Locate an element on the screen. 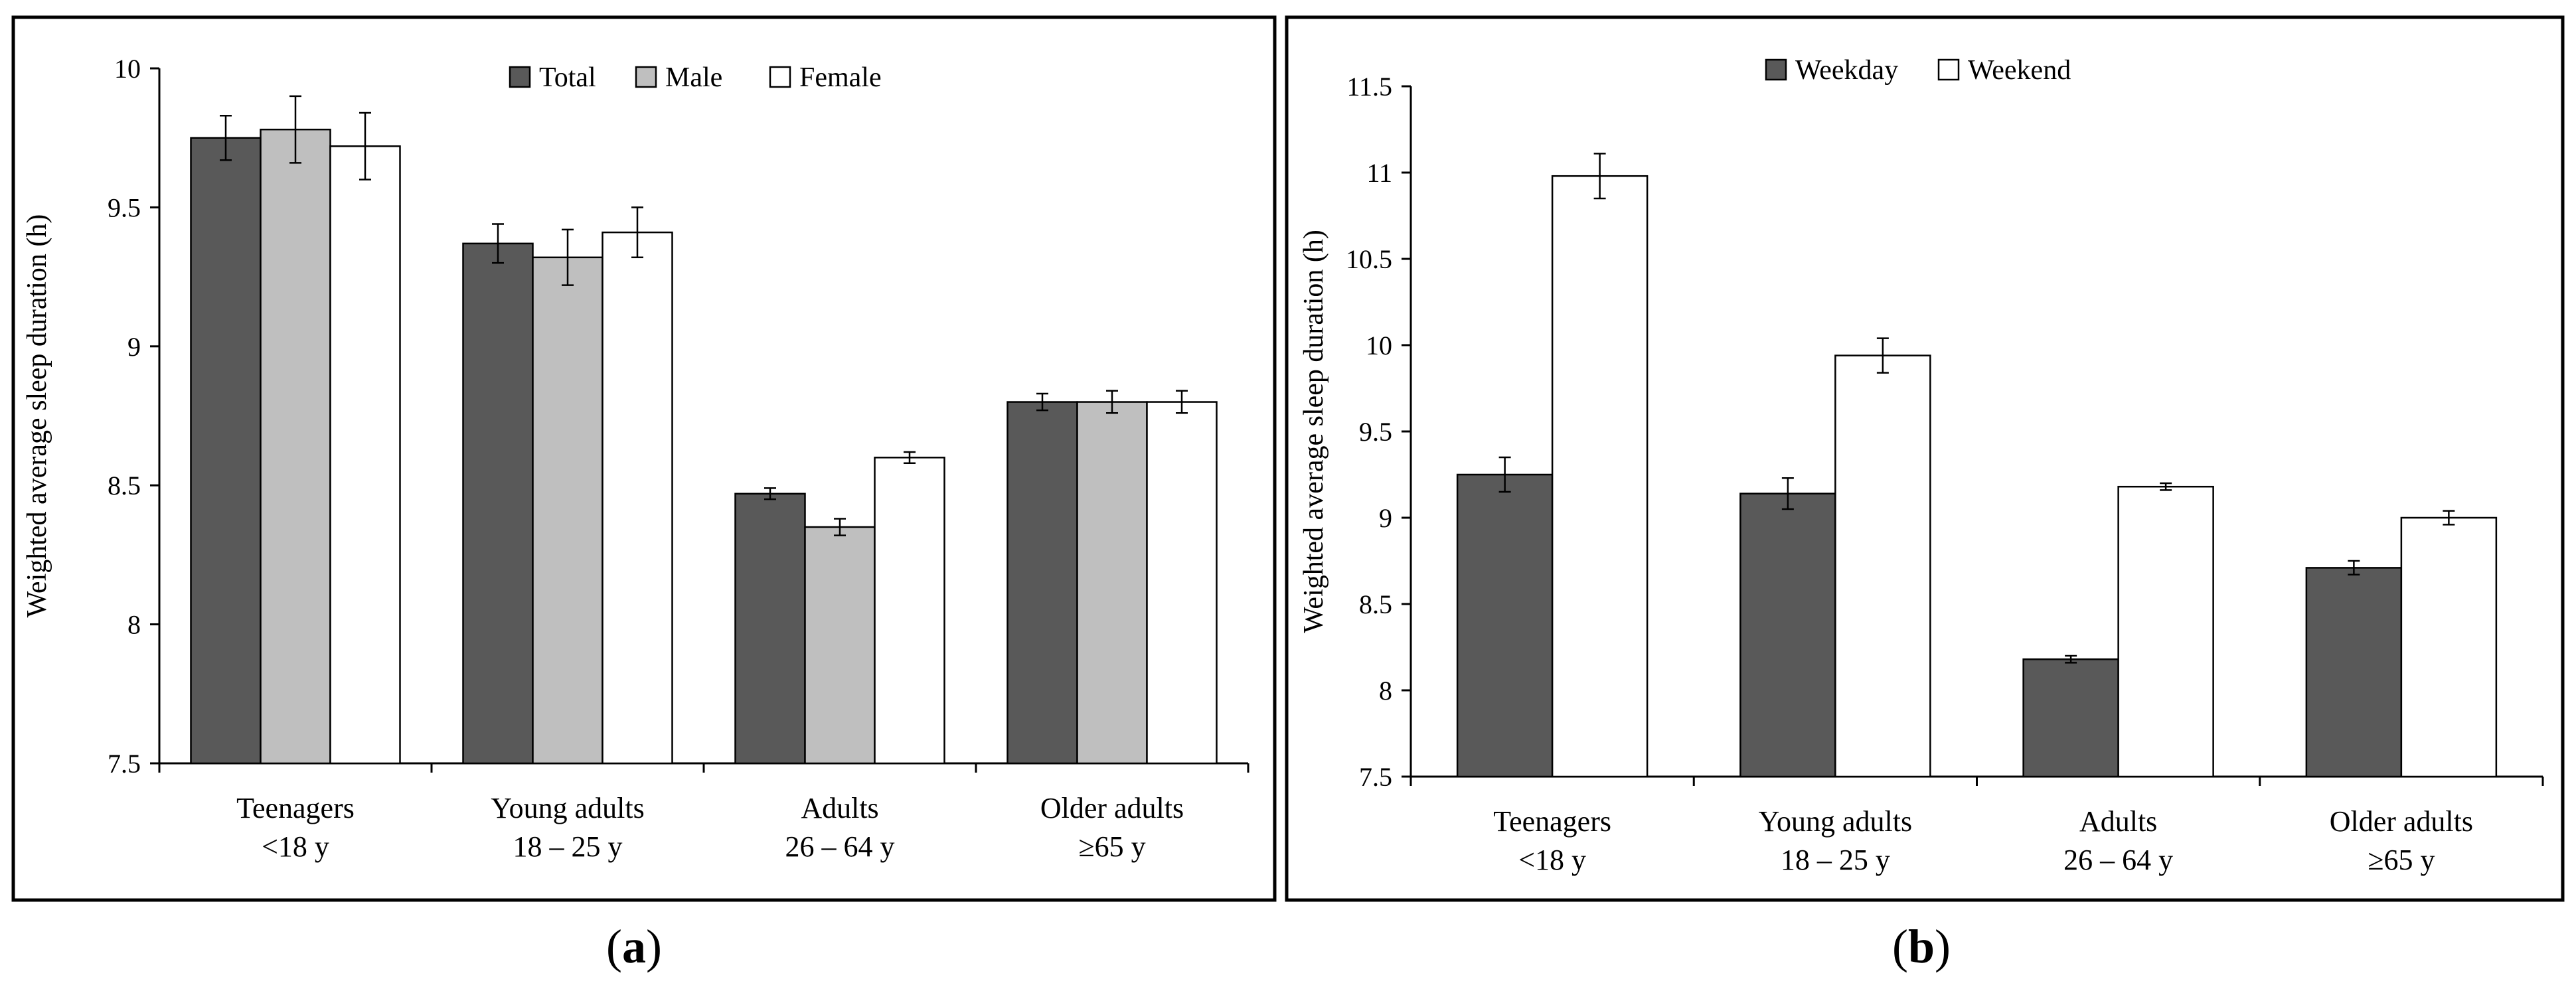  caption-a-letter: a is located at coordinates (634, 946).